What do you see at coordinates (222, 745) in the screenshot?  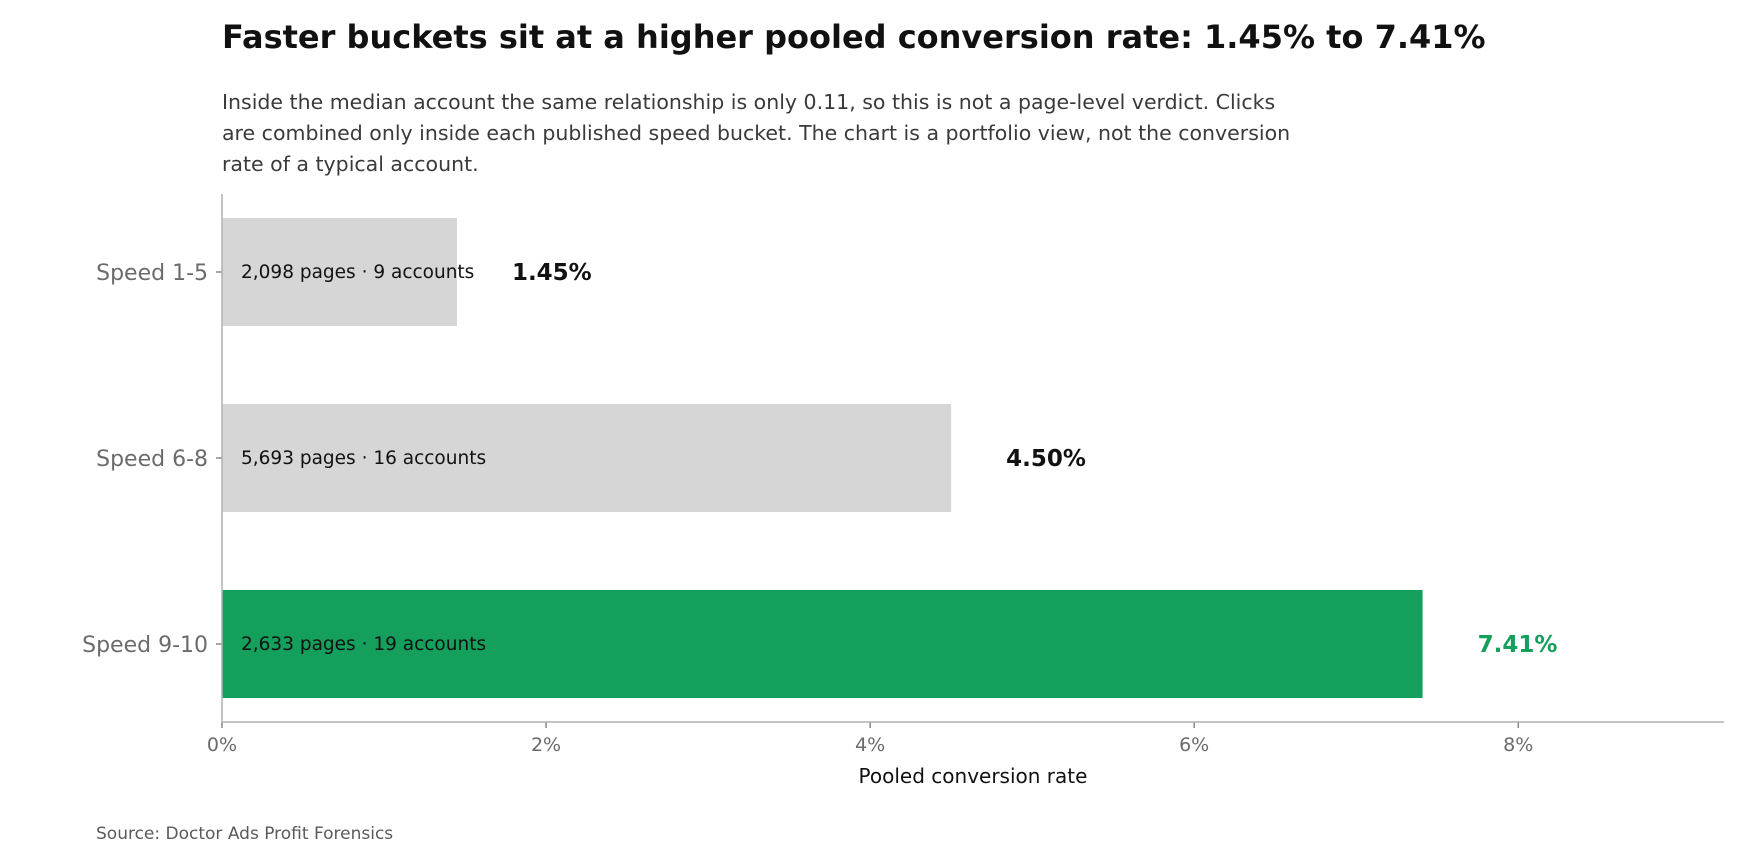 I see `x-tick-label-0: 0%` at bounding box center [222, 745].